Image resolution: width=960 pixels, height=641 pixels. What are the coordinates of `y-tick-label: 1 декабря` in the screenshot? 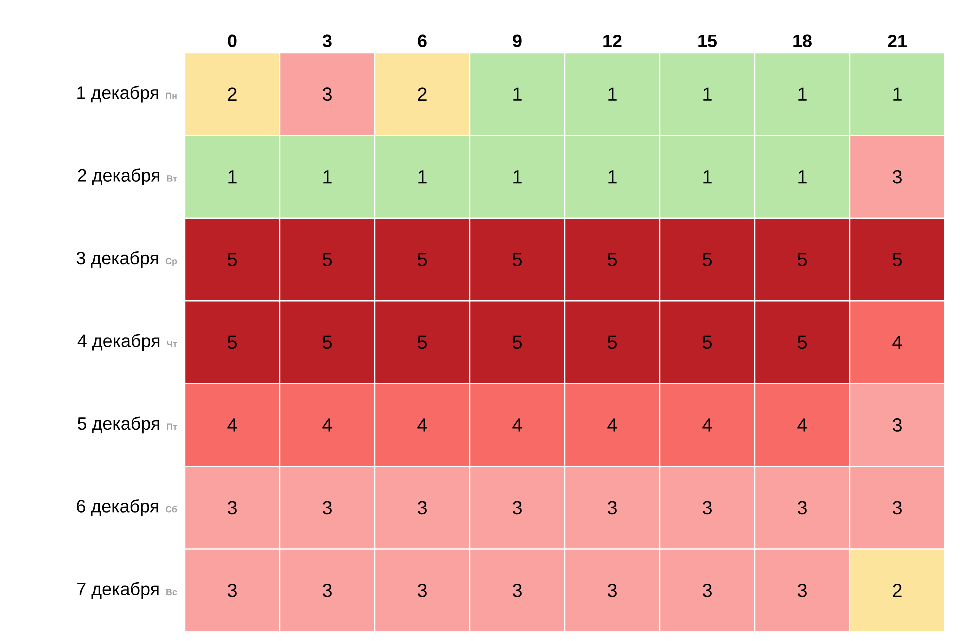 It's located at (118, 94).